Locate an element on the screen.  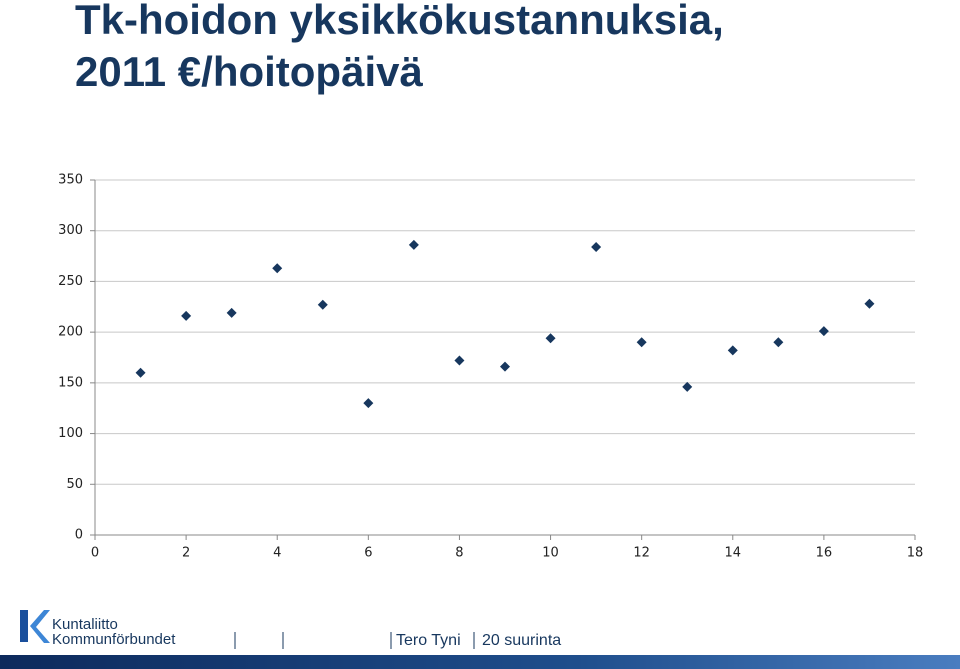
logo-text: Kommunförbundet is located at coordinates (114, 639).